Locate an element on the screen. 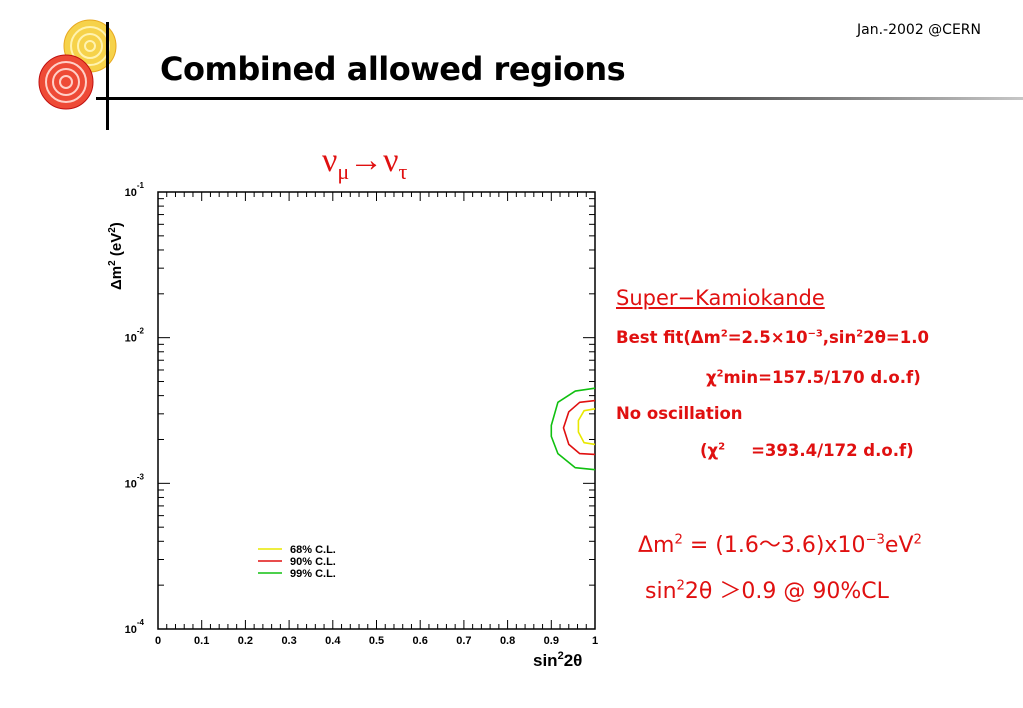 This screenshot has height=708, width=1023. legend-label: 99% C.L. is located at coordinates (313, 574).